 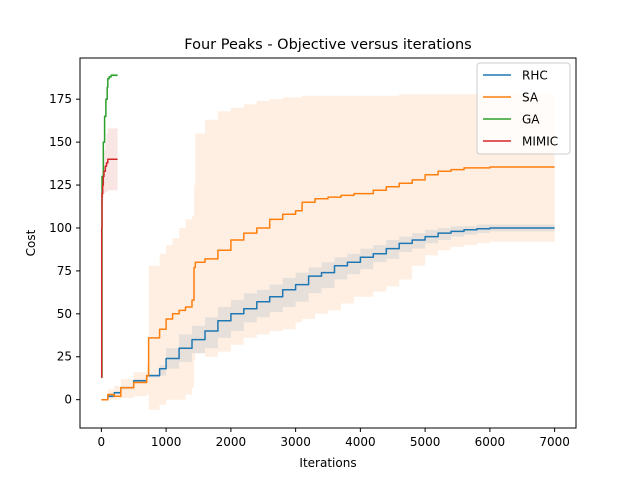 What do you see at coordinates (535, 76) in the screenshot?
I see `legend-label-rhc: RHC` at bounding box center [535, 76].